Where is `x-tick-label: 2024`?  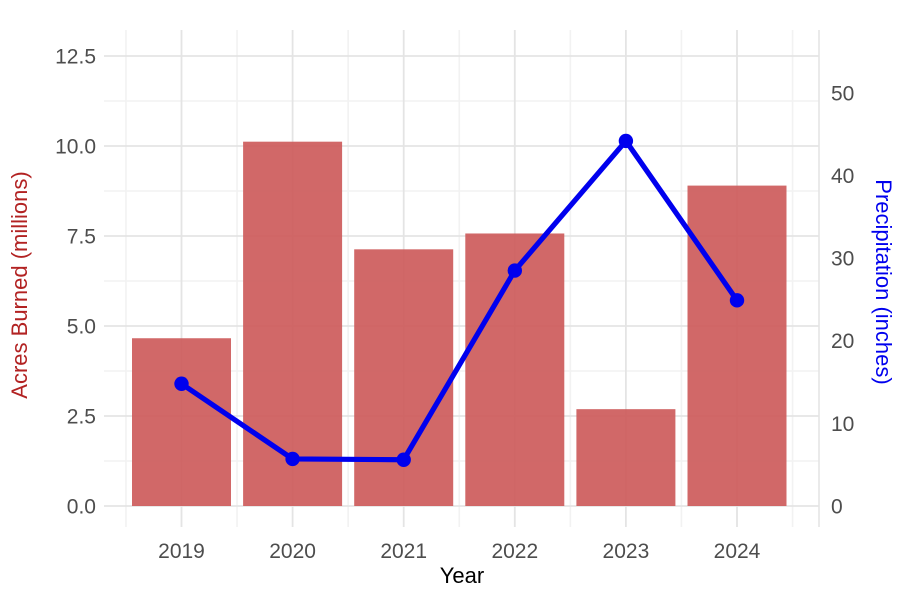 x-tick-label: 2024 is located at coordinates (737, 551).